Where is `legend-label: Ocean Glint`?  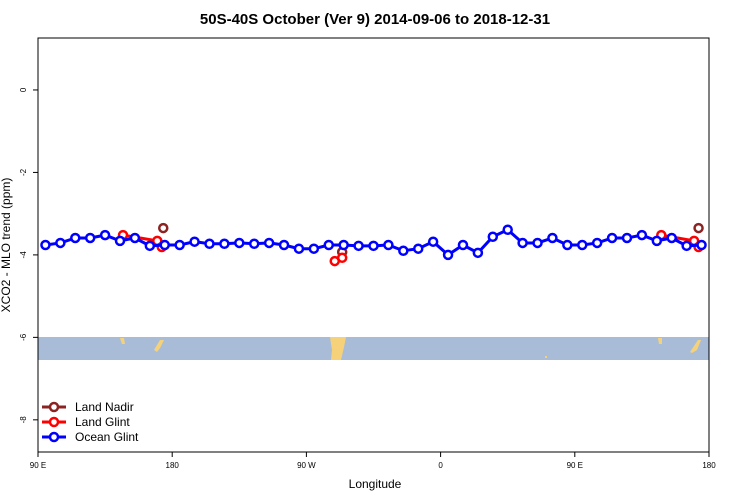 legend-label: Ocean Glint is located at coordinates (107, 437).